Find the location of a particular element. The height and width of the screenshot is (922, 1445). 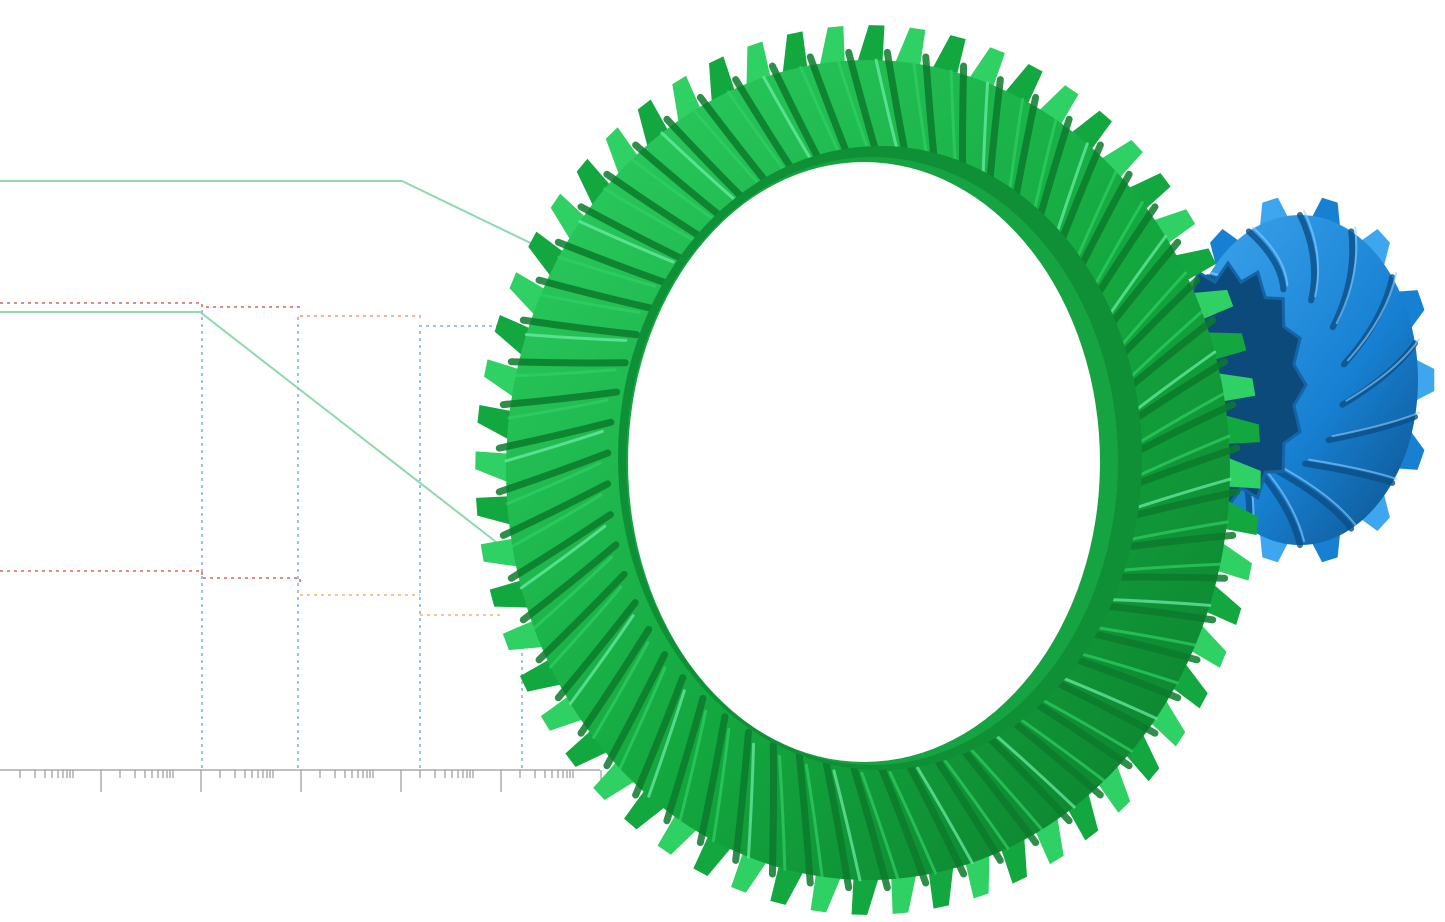

orange-dotted-upper is located at coordinates (360, 318).